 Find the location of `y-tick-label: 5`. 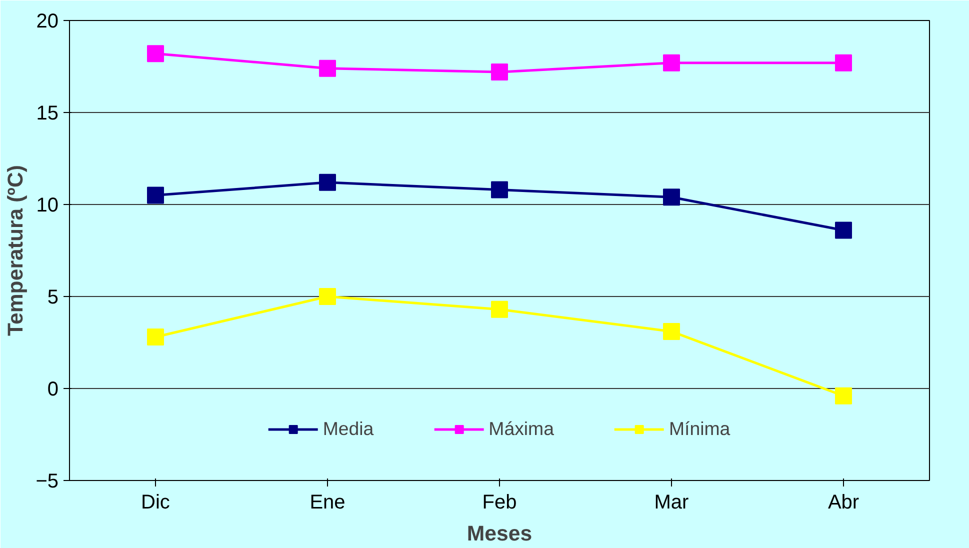

y-tick-label: 5 is located at coordinates (52, 297).